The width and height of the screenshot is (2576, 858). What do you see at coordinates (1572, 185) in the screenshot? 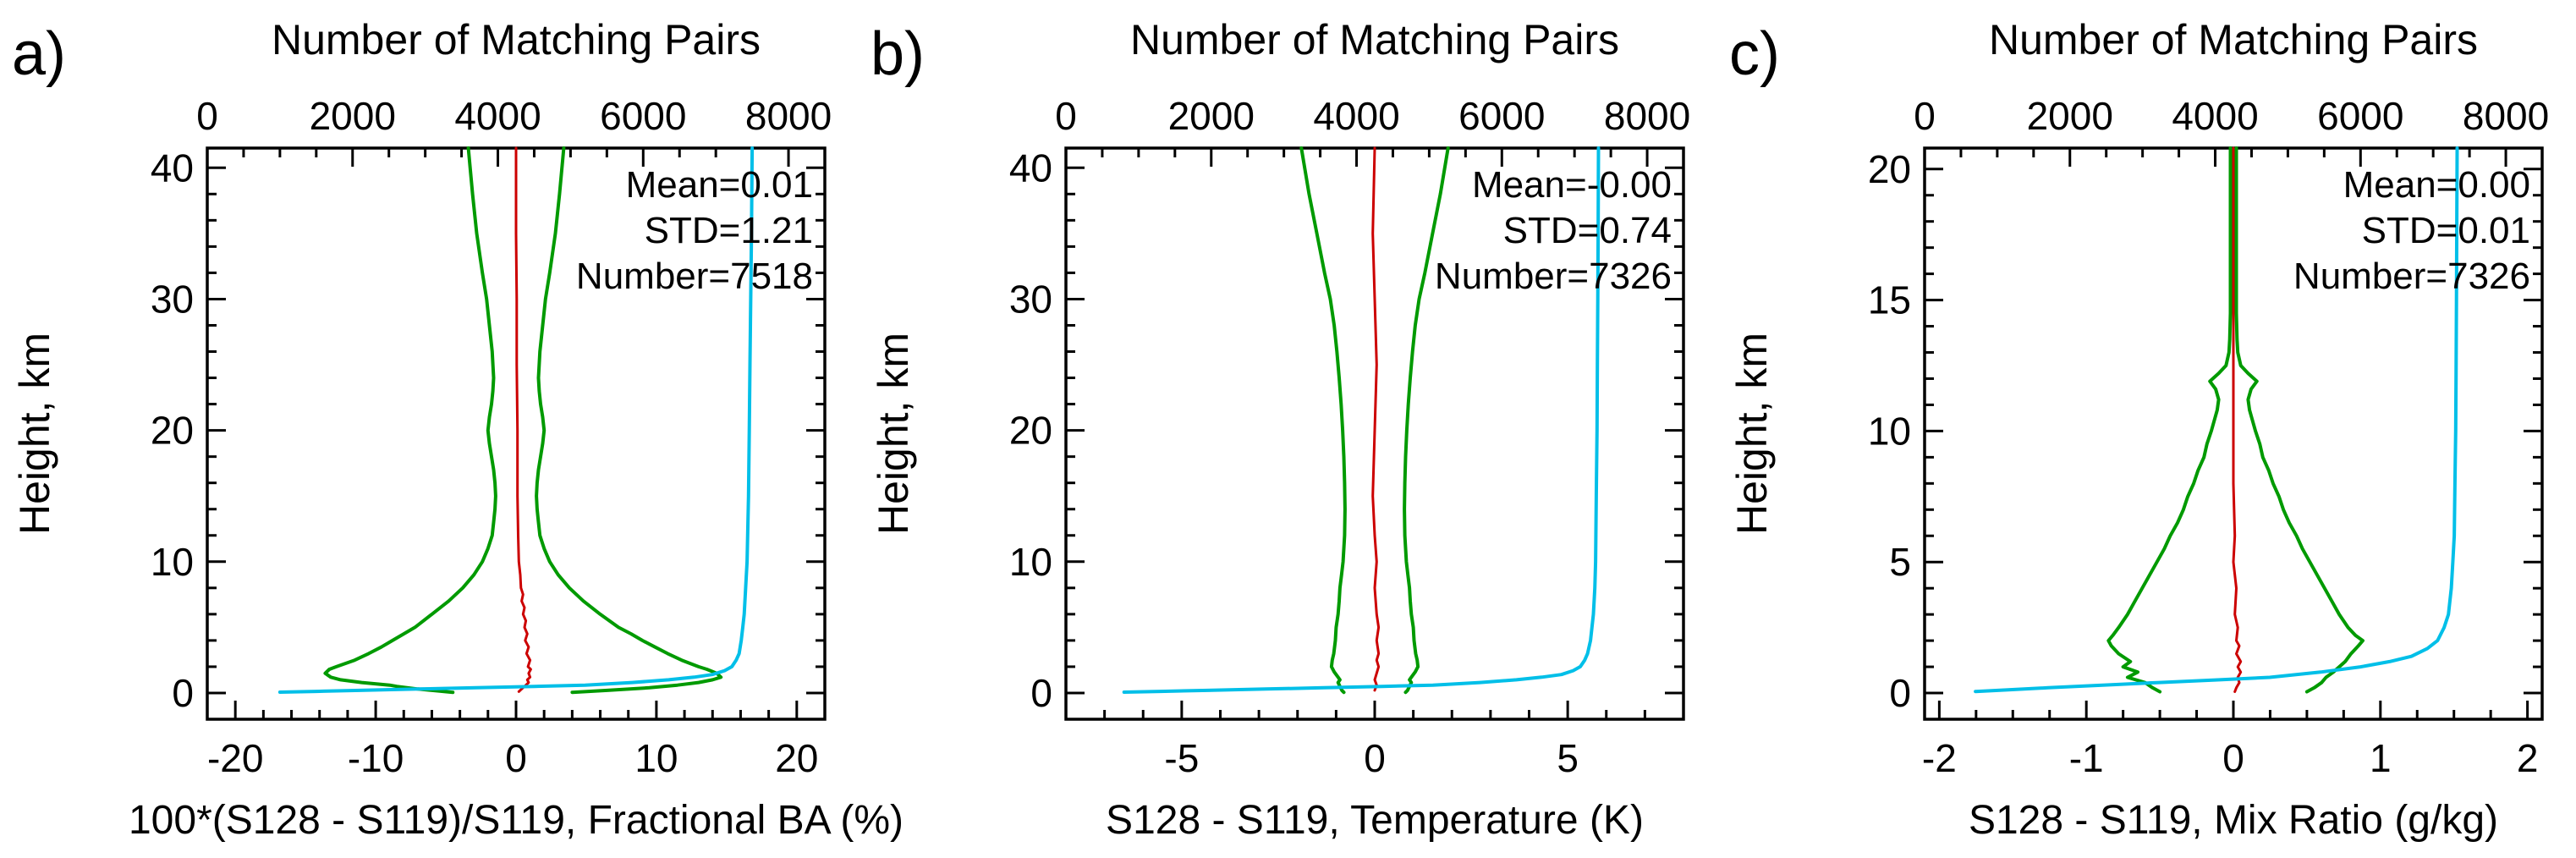
I see `stat-text: Mean=-0.00` at bounding box center [1572, 185].